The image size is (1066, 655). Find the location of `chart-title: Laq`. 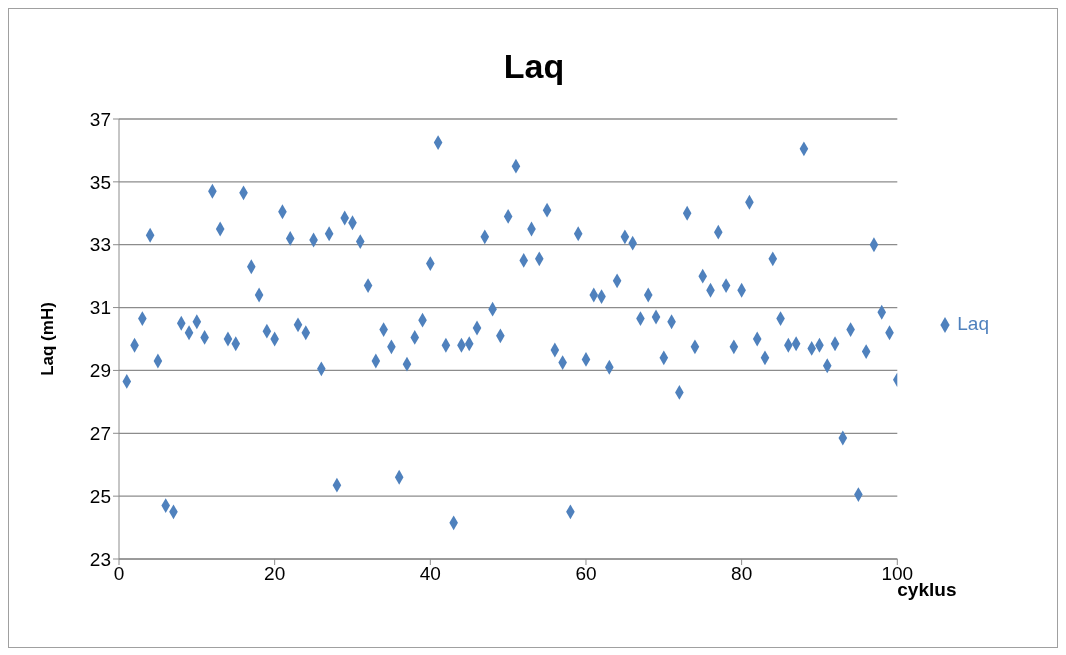

chart-title: Laq is located at coordinates (534, 66).